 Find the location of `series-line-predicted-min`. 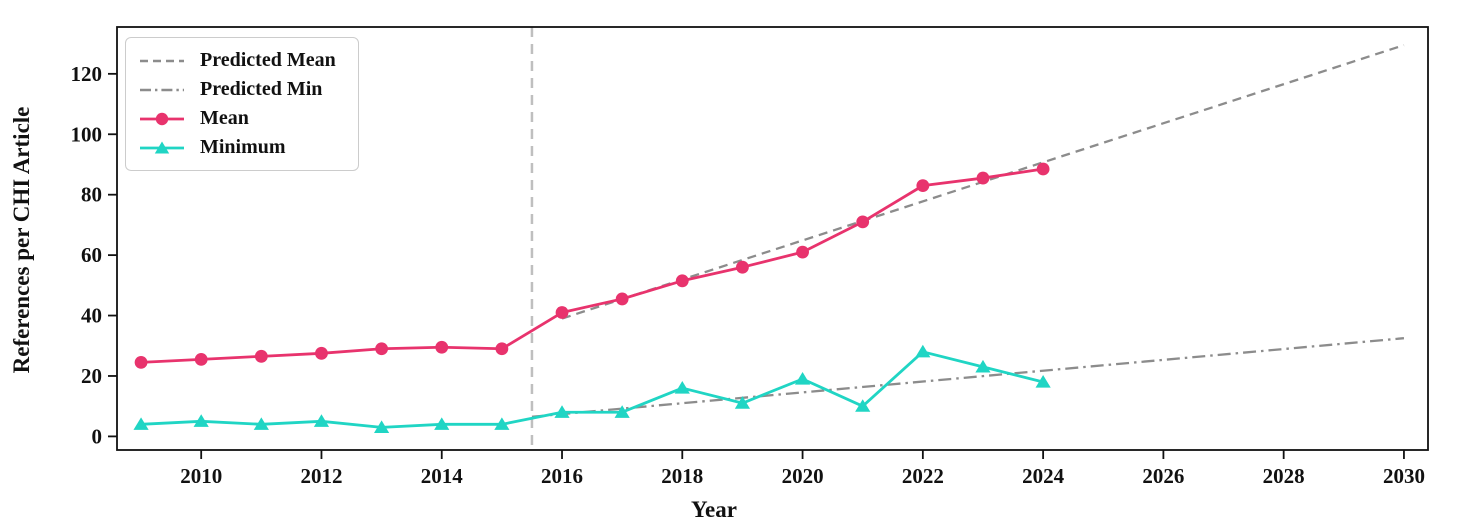

series-line-predicted-min is located at coordinates (968, 377).